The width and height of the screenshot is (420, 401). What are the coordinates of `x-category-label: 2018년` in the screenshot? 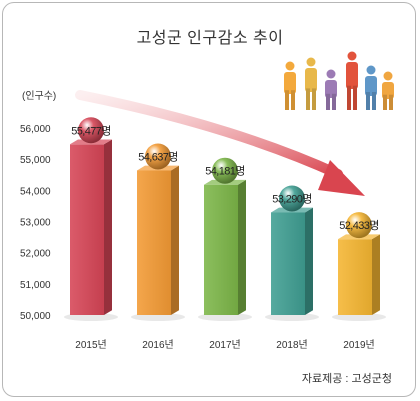 It's located at (291, 345).